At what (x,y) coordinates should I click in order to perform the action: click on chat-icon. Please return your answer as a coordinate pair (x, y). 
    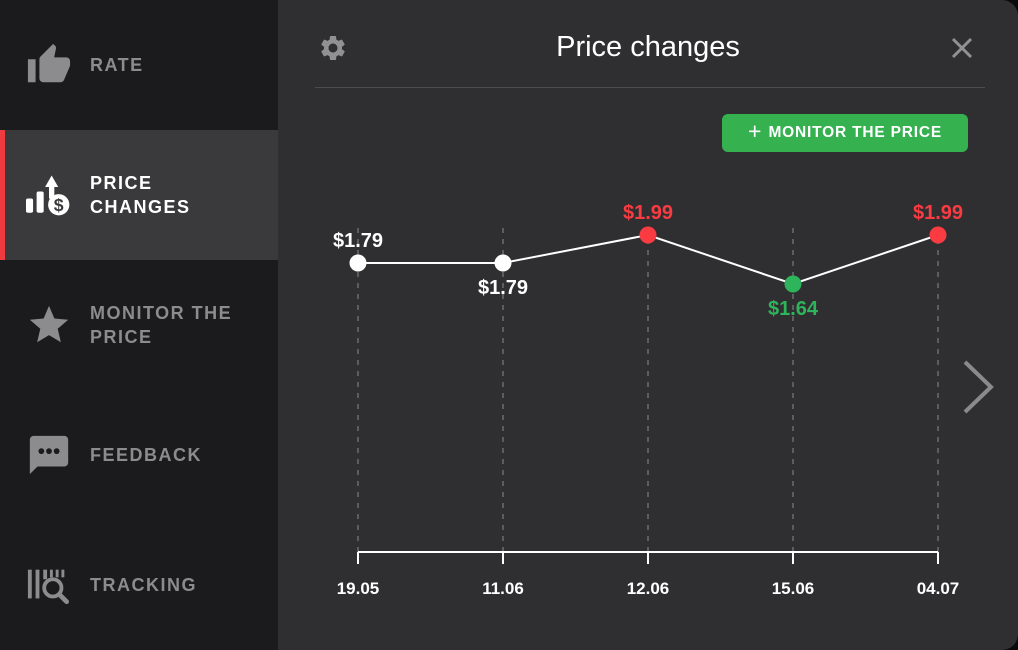
    Looking at the image, I should click on (49, 455).